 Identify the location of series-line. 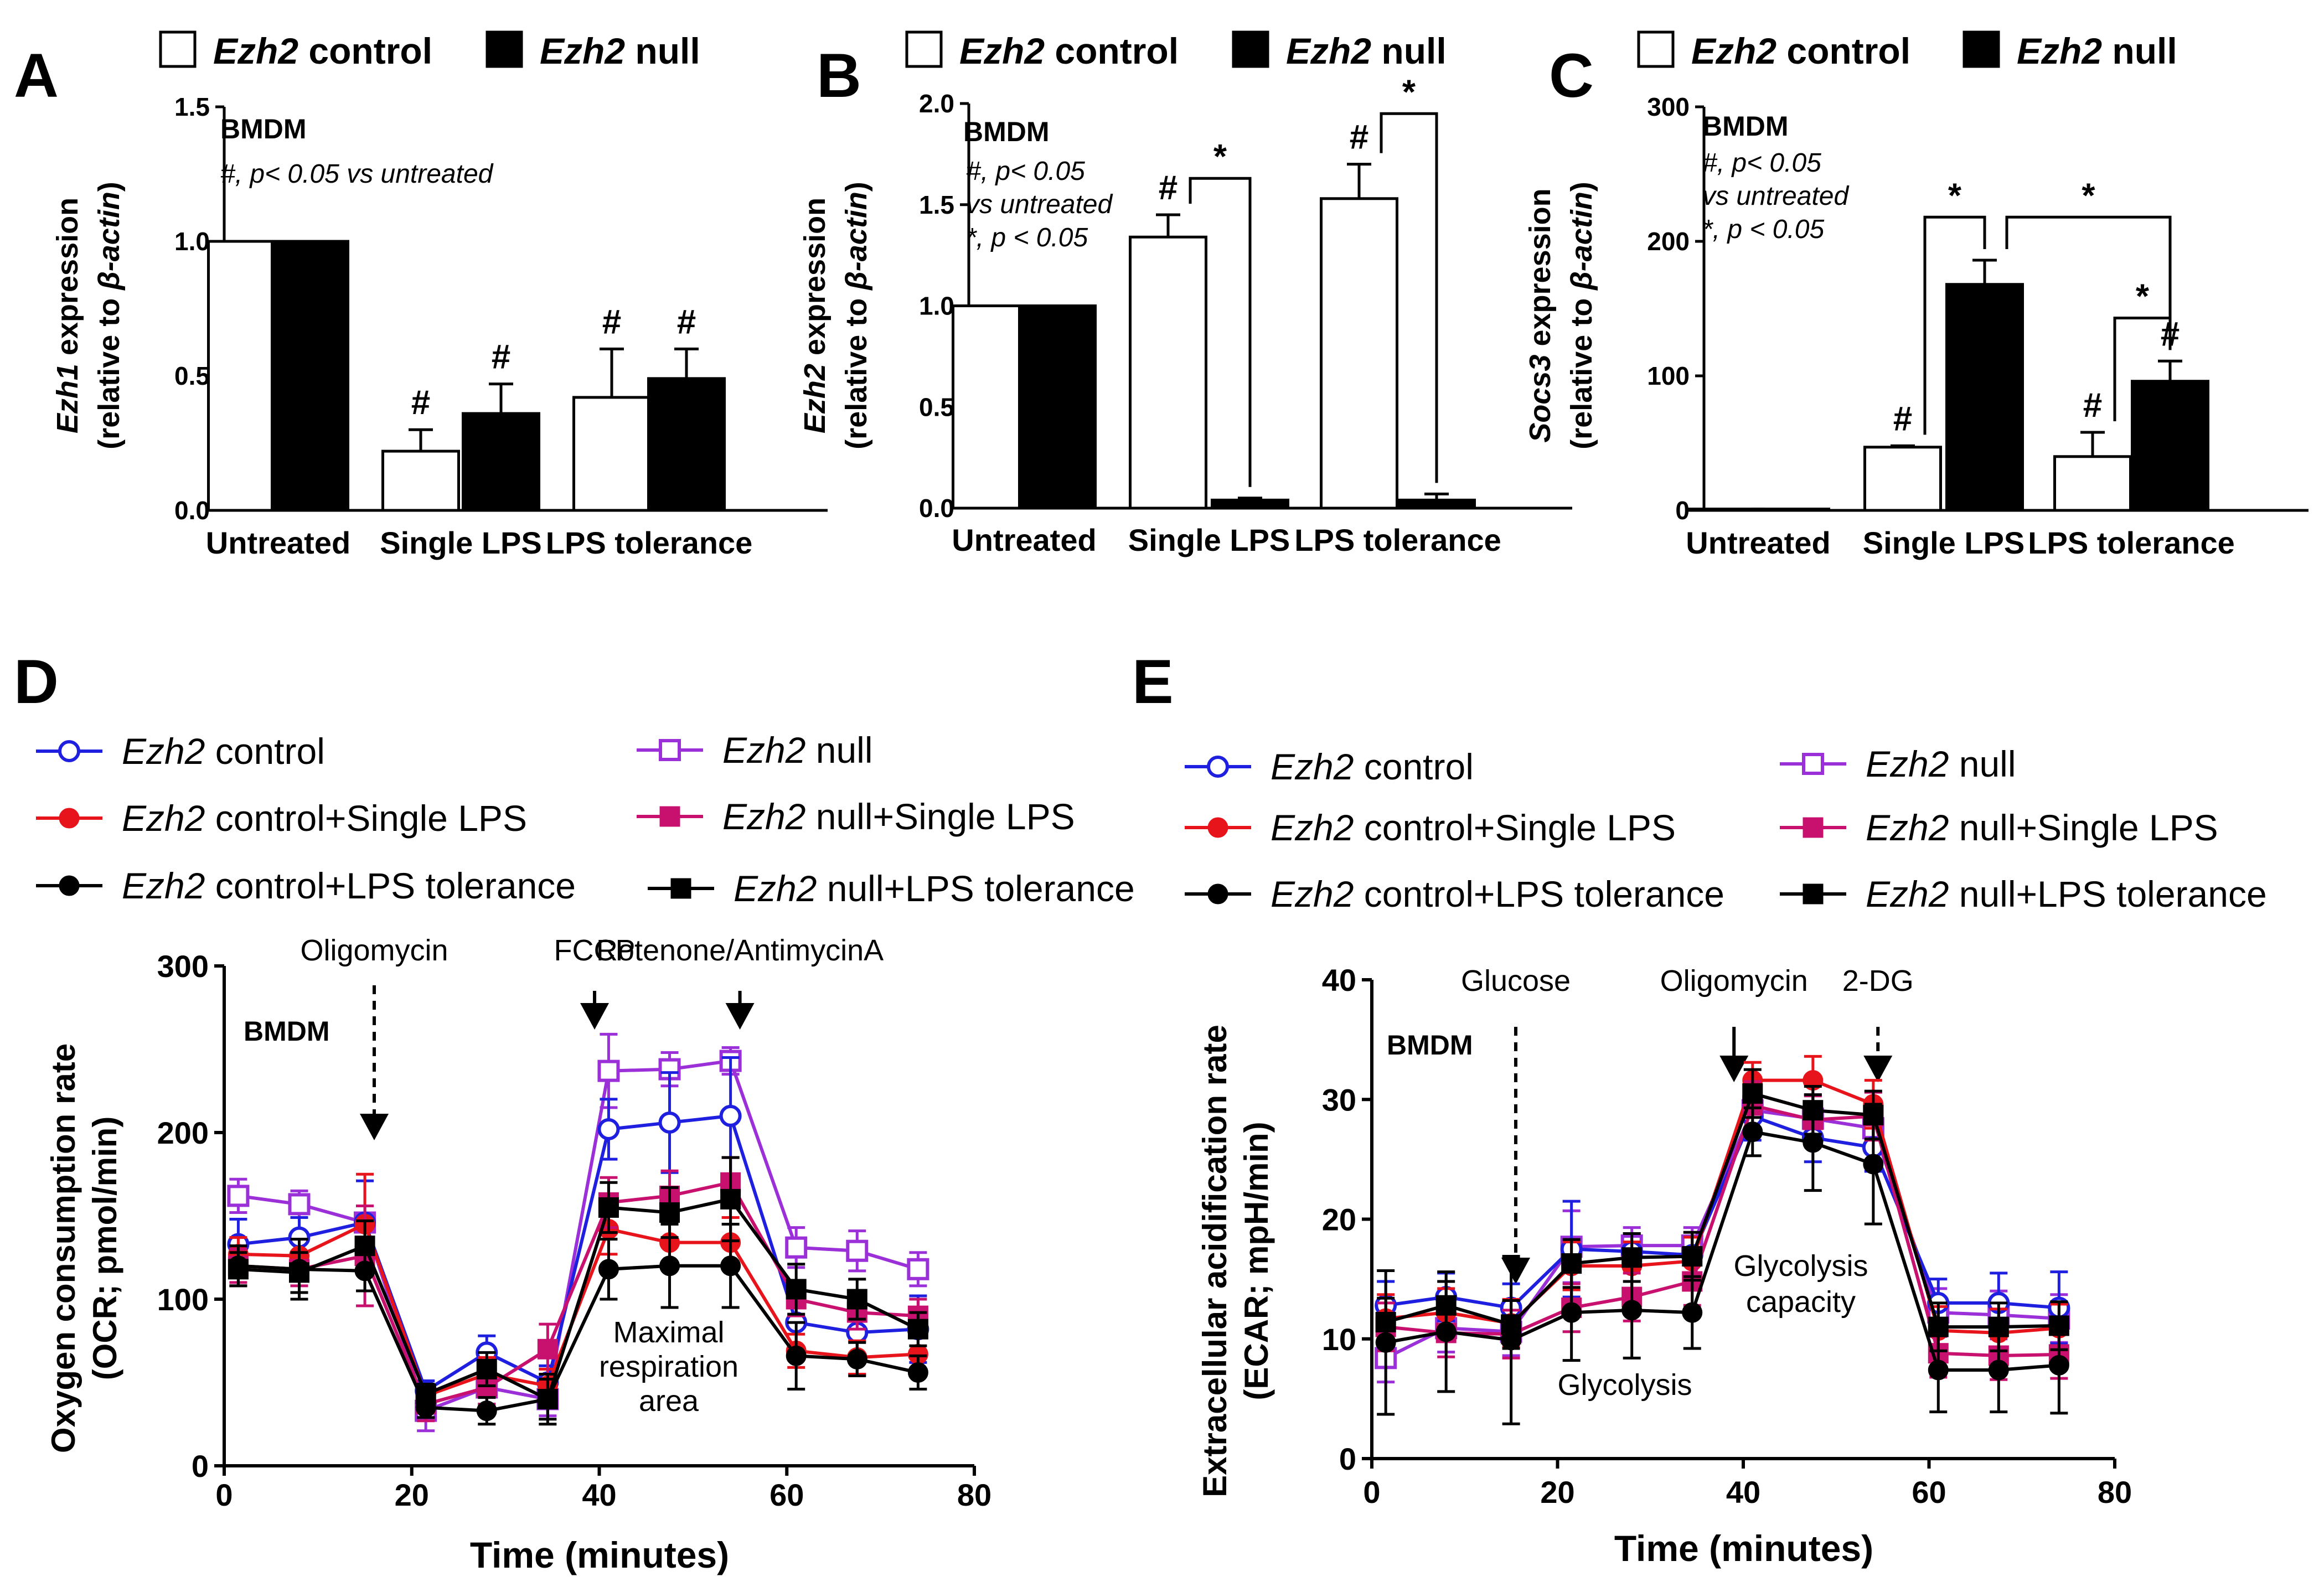
(1722, 1210).